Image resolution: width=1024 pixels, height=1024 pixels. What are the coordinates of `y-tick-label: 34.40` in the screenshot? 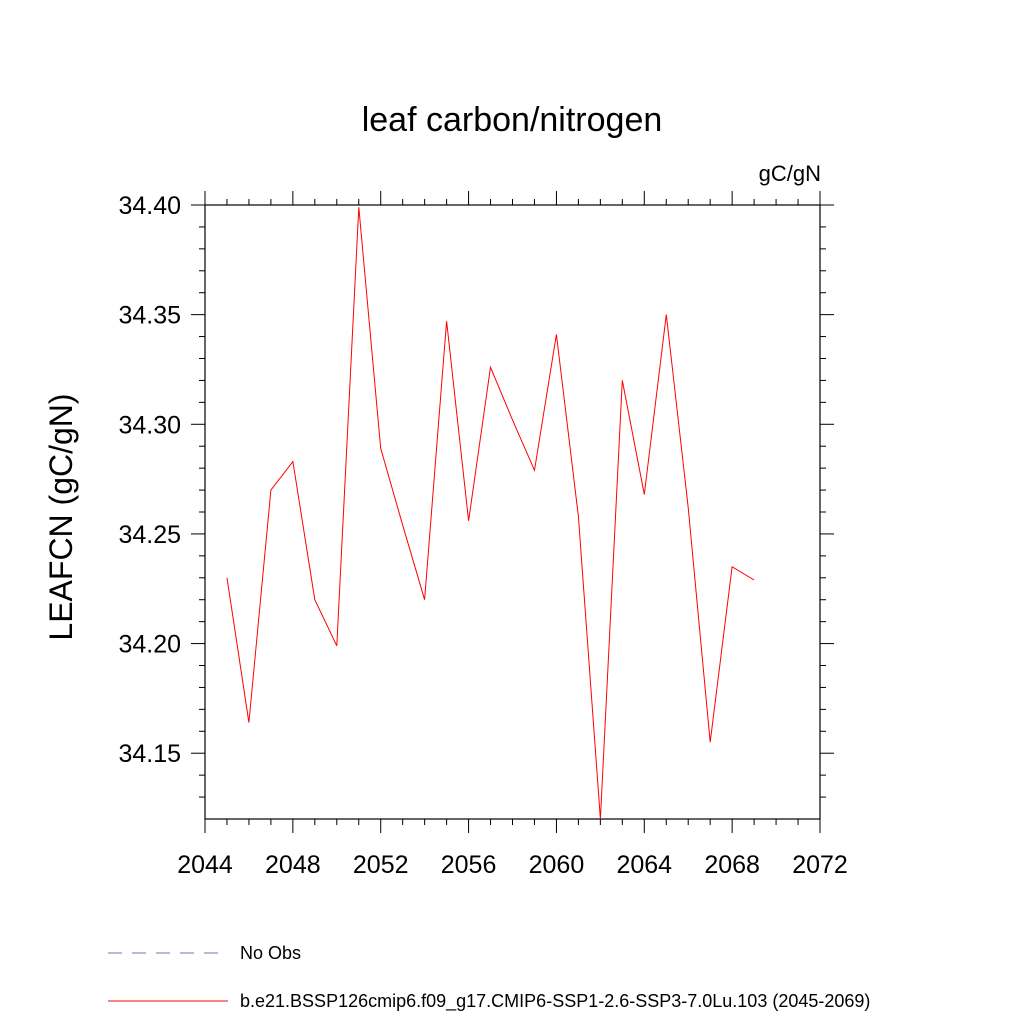 It's located at (149, 206).